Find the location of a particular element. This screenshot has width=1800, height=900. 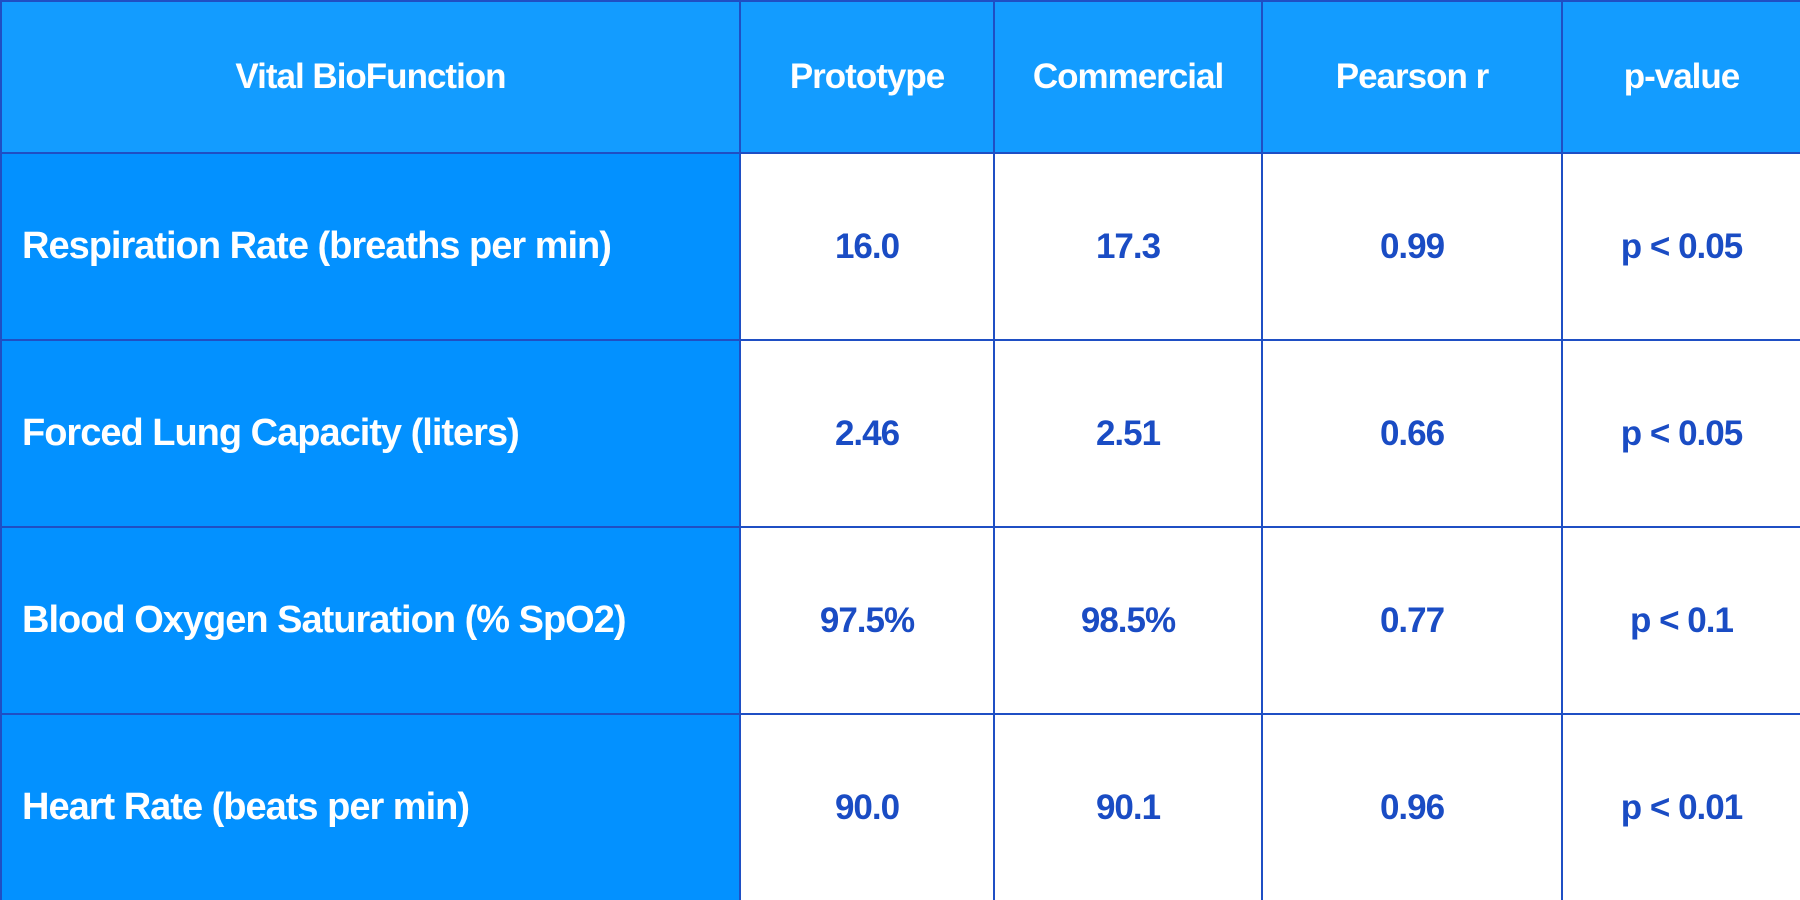

pearson-r-value: 0.66 is located at coordinates (1412, 433).